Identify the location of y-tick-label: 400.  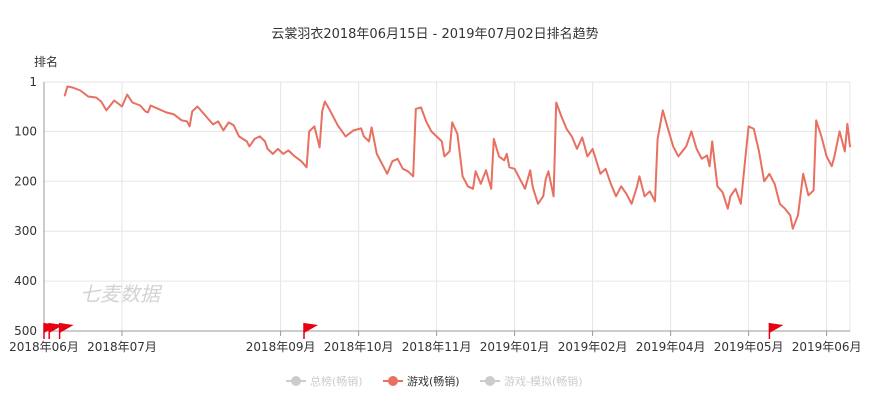
(25, 281).